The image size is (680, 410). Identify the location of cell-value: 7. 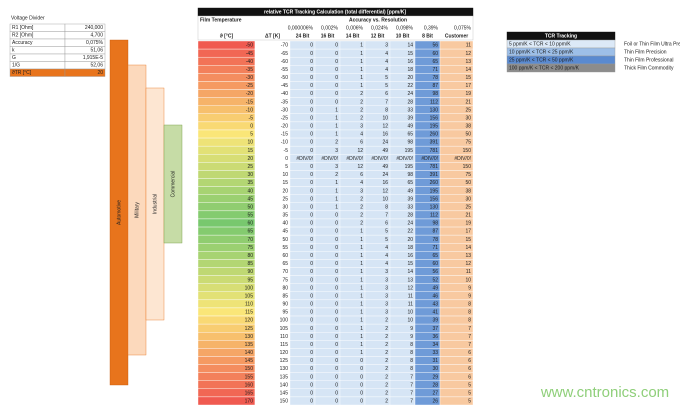
(469, 337).